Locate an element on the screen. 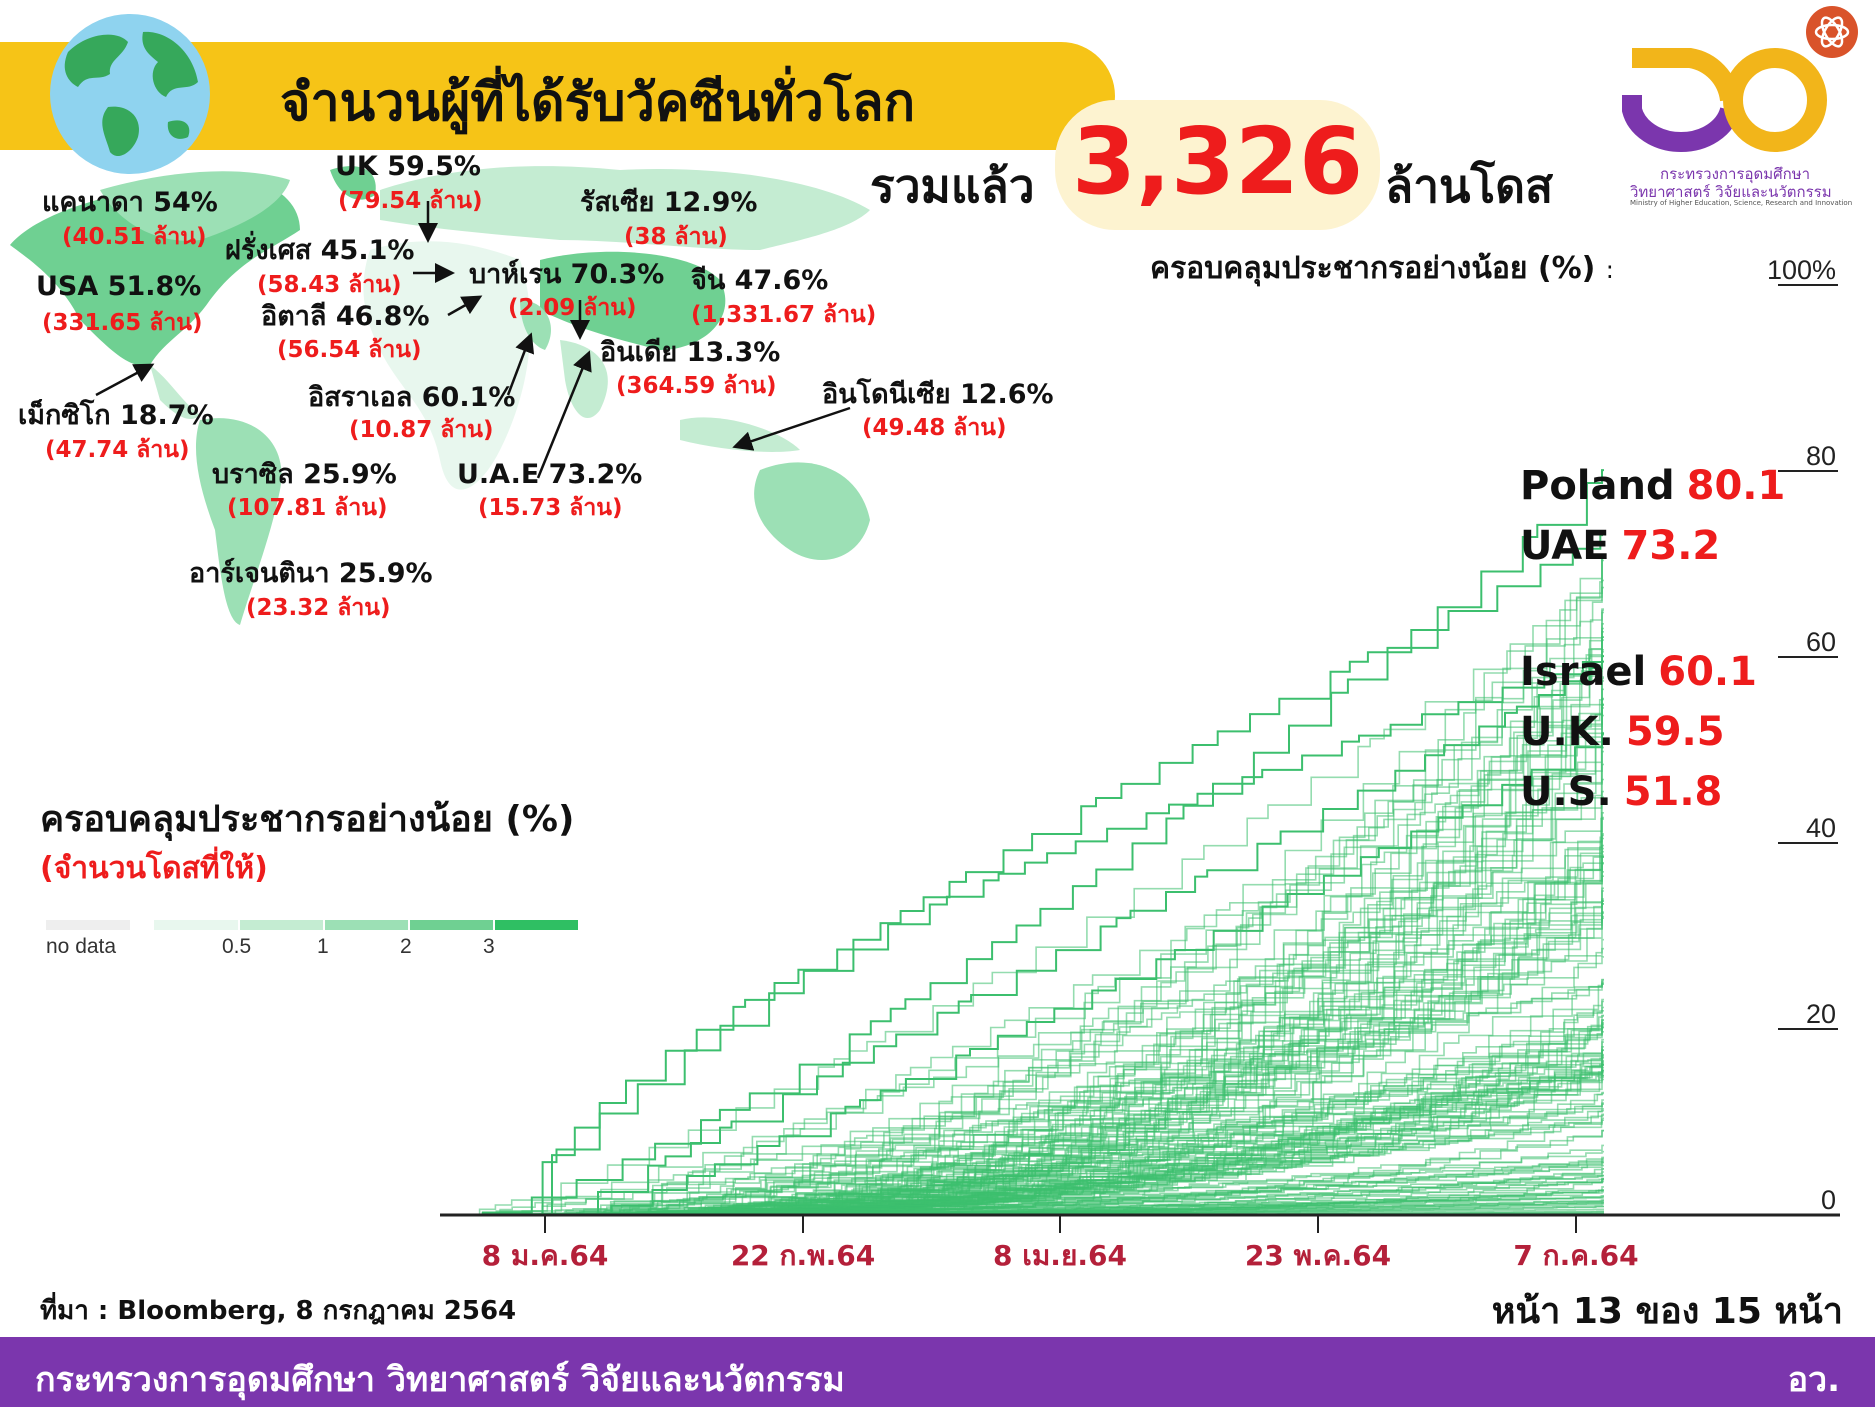 The image size is (1875, 1407). y-tick-label: 100% is located at coordinates (1801, 270).